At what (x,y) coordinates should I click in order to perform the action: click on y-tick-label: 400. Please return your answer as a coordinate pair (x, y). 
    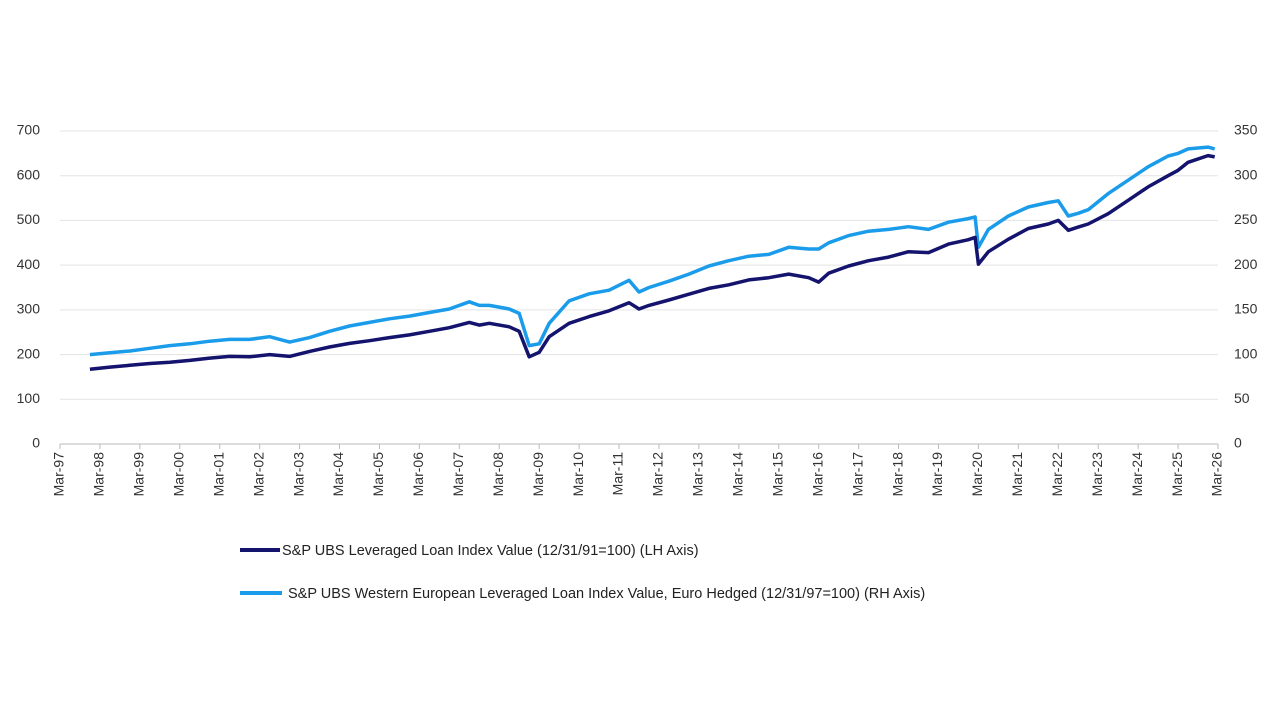
    Looking at the image, I should click on (29, 264).